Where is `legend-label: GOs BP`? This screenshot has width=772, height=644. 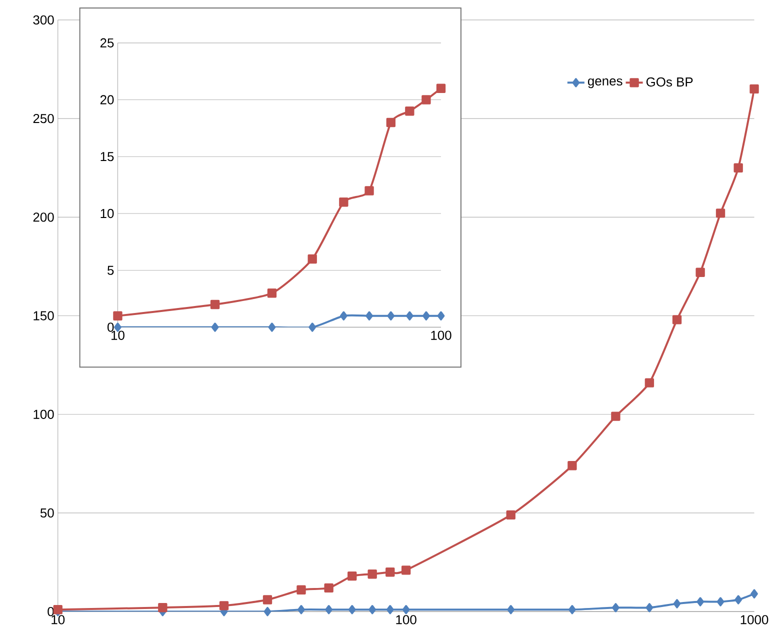 legend-label: GOs BP is located at coordinates (669, 82).